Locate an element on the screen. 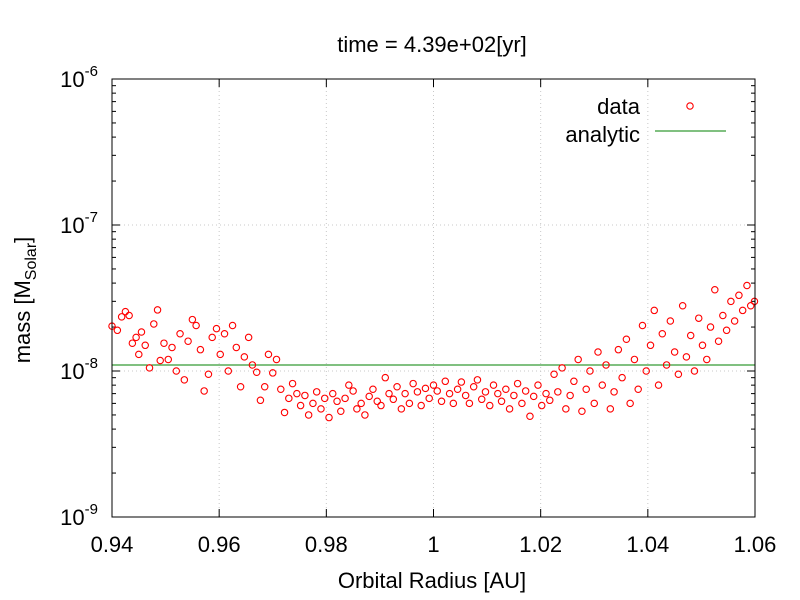 Image resolution: width=800 pixels, height=600 pixels. y-axis-title: mass [MSolar] is located at coordinates (25, 300).